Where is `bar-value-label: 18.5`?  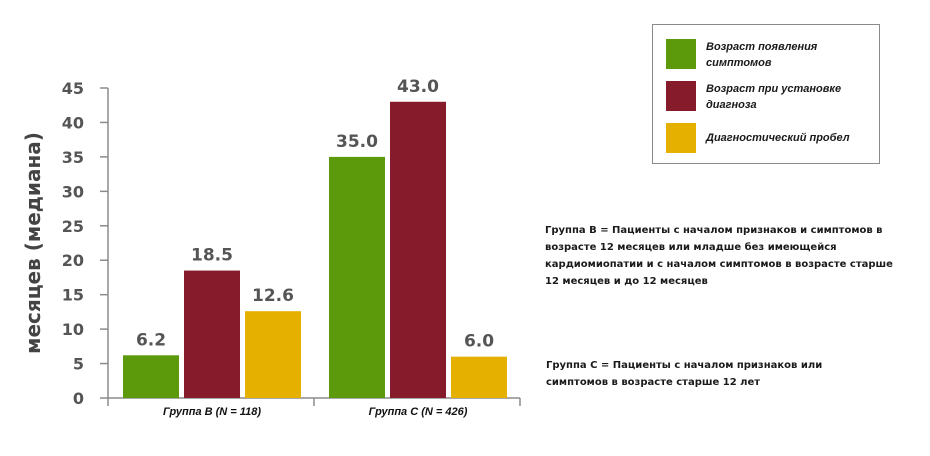
bar-value-label: 18.5 is located at coordinates (212, 256).